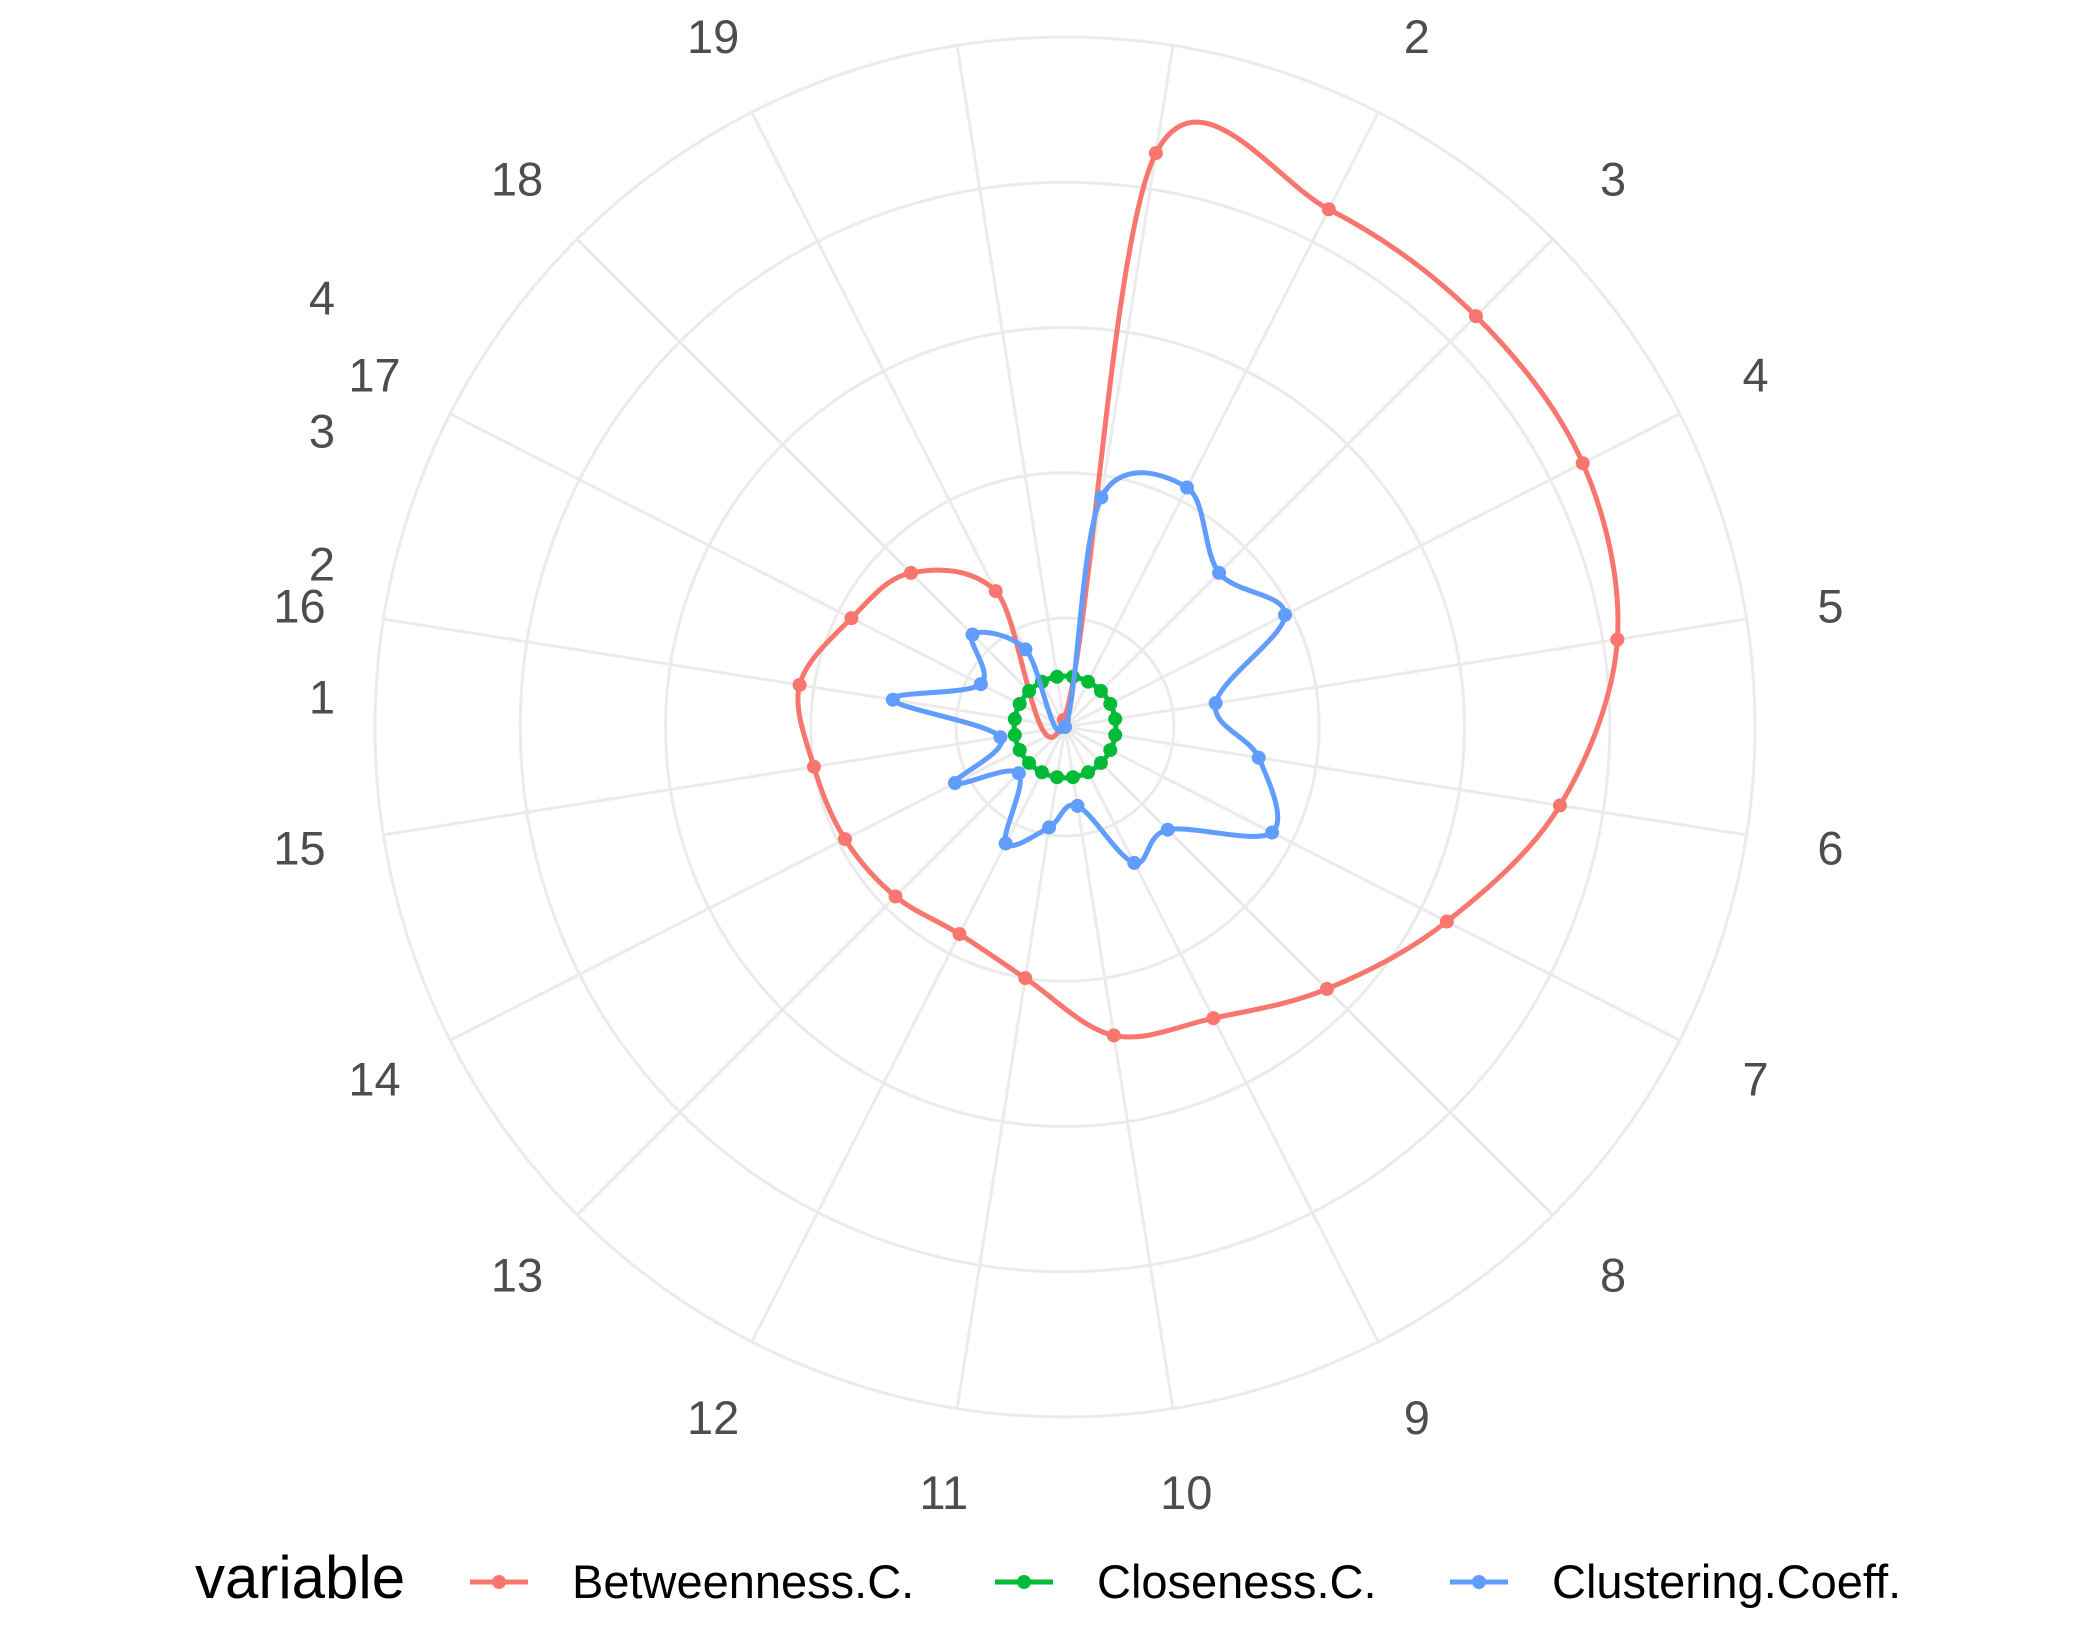 This screenshot has height=1650, width=2075. I want to click on grid-circle, so click(1065, 727).